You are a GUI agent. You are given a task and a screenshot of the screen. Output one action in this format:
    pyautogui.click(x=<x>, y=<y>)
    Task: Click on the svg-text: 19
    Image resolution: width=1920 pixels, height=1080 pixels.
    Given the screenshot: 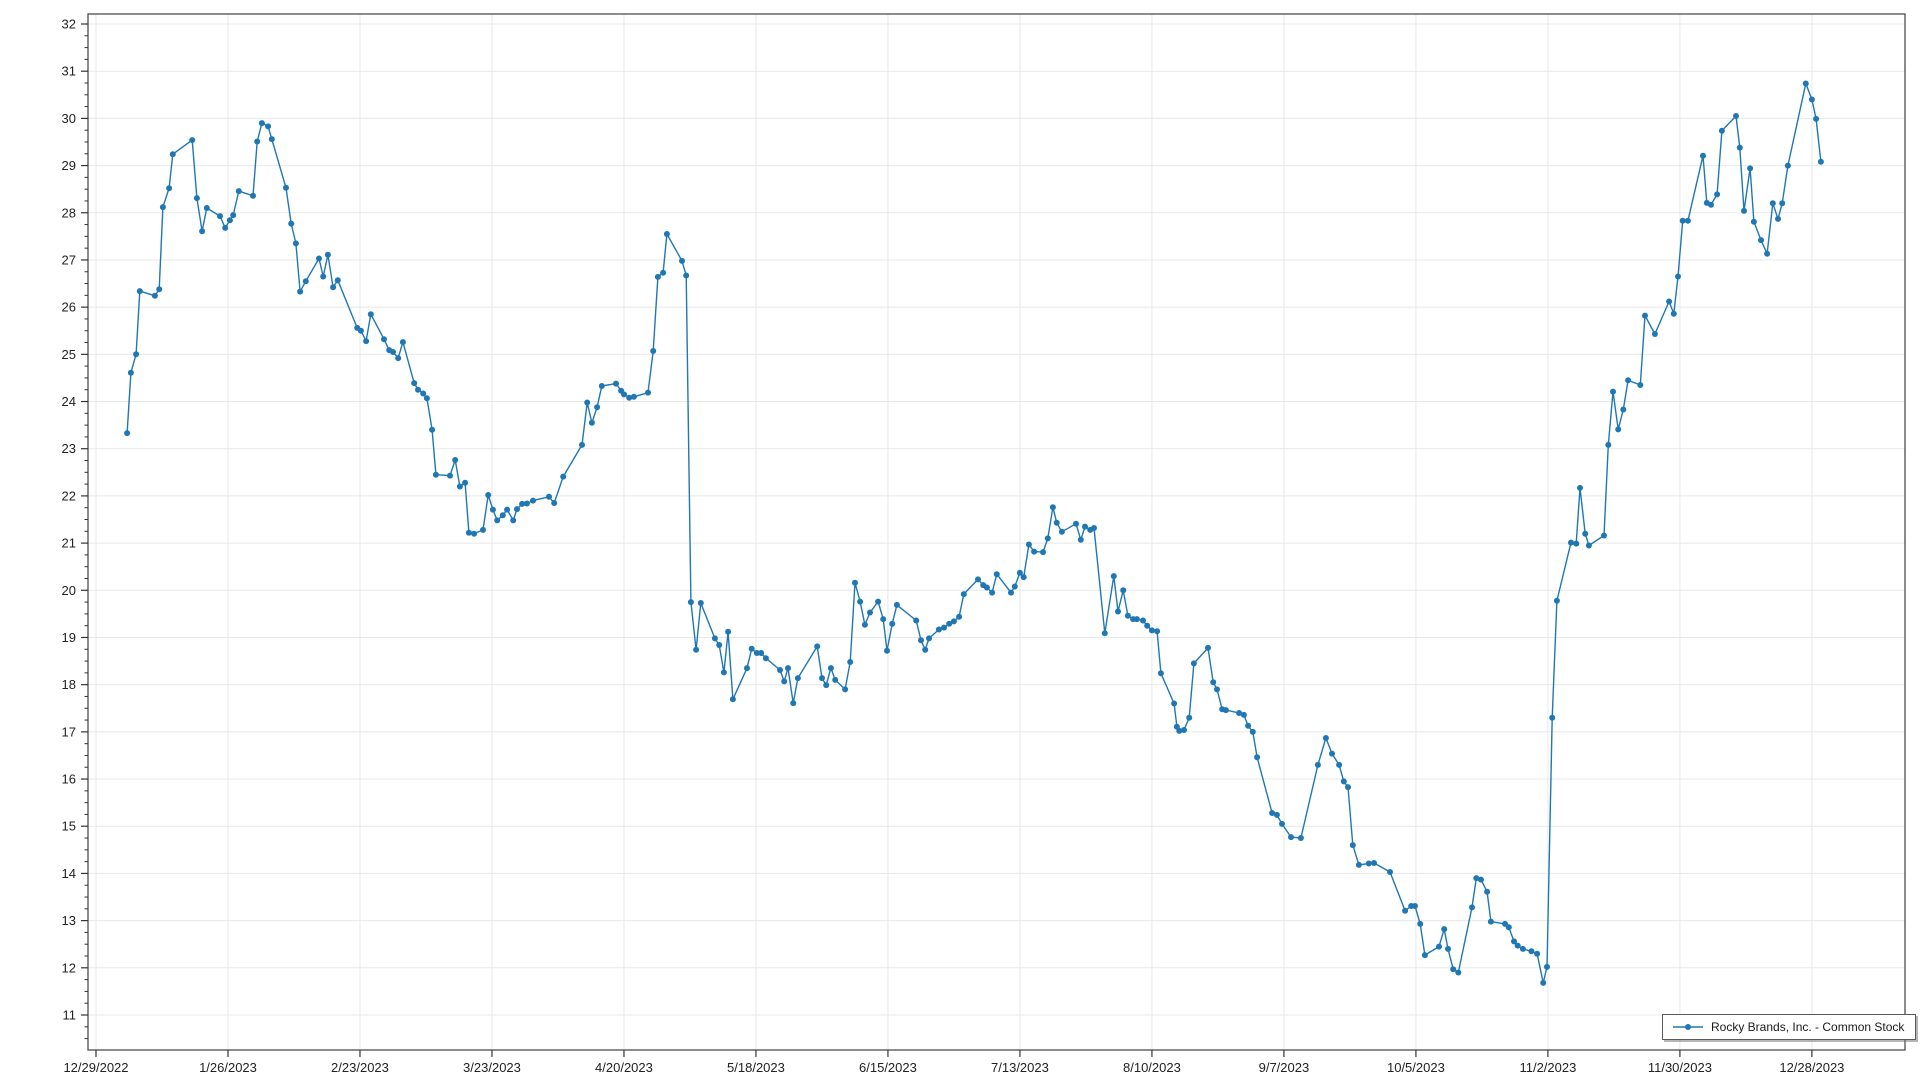 What is the action you would take?
    pyautogui.click(x=69, y=637)
    